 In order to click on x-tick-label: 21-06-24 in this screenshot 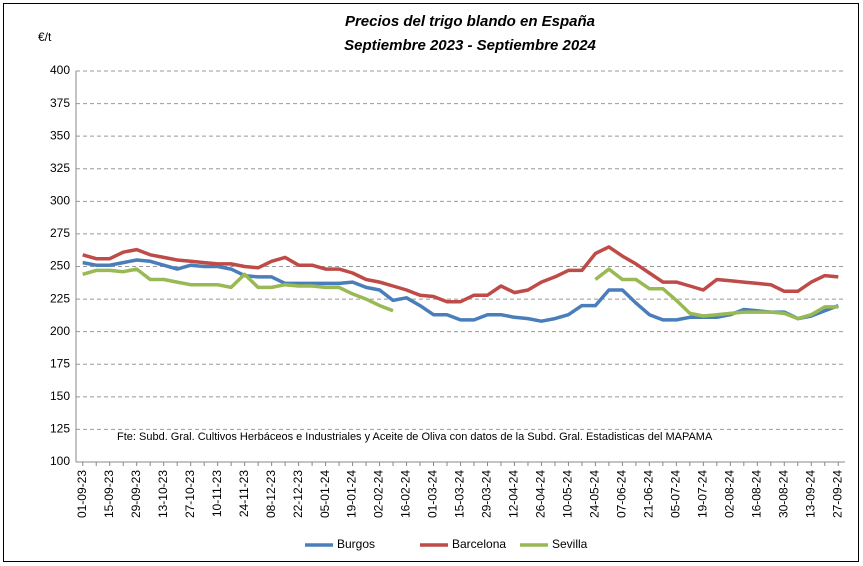, I will do `click(649, 494)`.